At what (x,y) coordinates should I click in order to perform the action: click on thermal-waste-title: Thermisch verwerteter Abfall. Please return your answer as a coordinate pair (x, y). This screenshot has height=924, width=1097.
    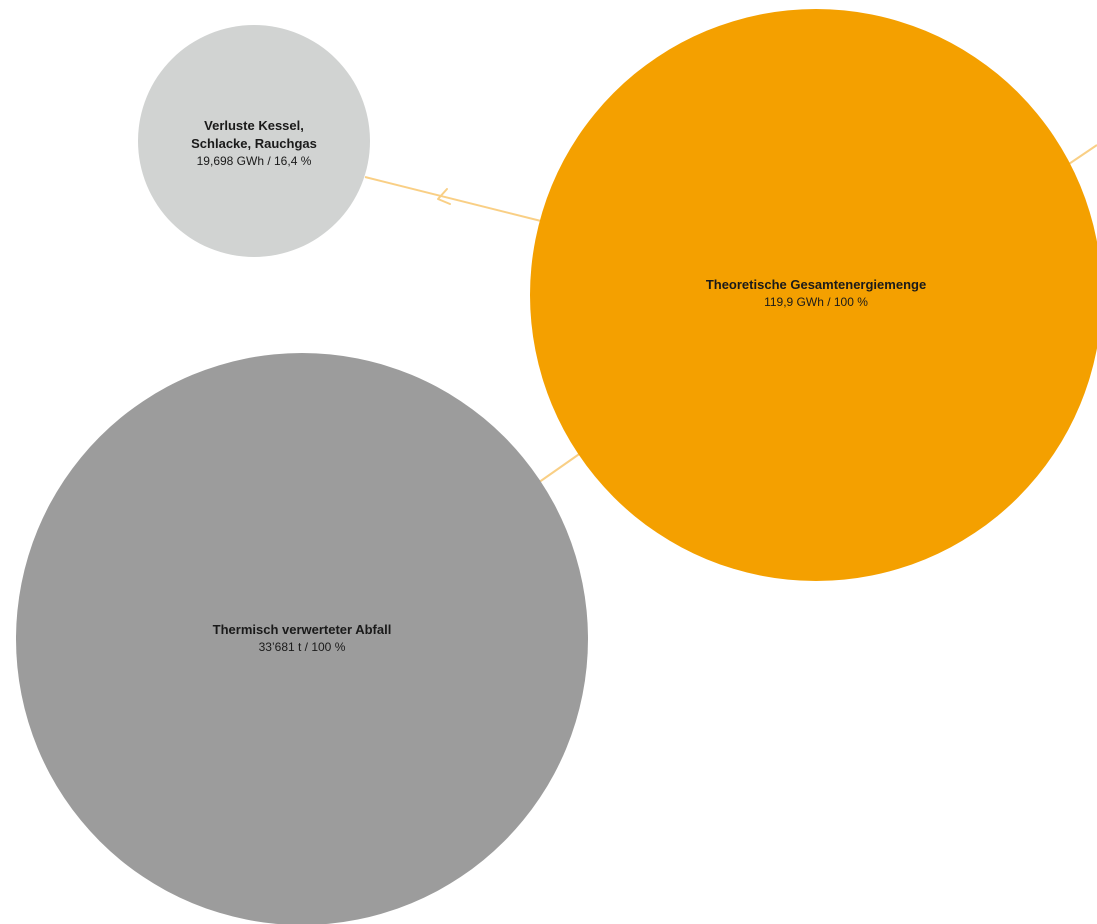
    Looking at the image, I should click on (302, 630).